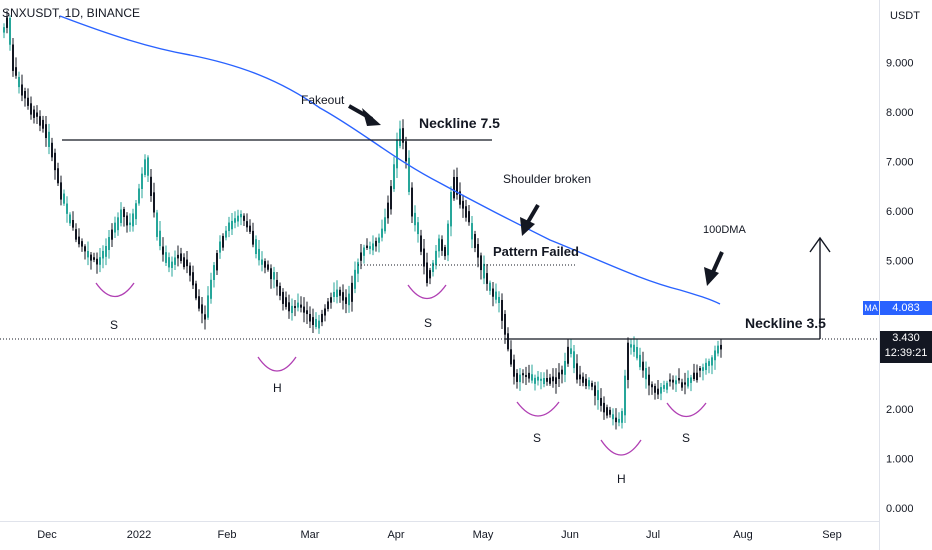 The image size is (932, 550). Describe the element at coordinates (906, 308) in the screenshot. I see `ma-value-badge: 4.083` at that location.